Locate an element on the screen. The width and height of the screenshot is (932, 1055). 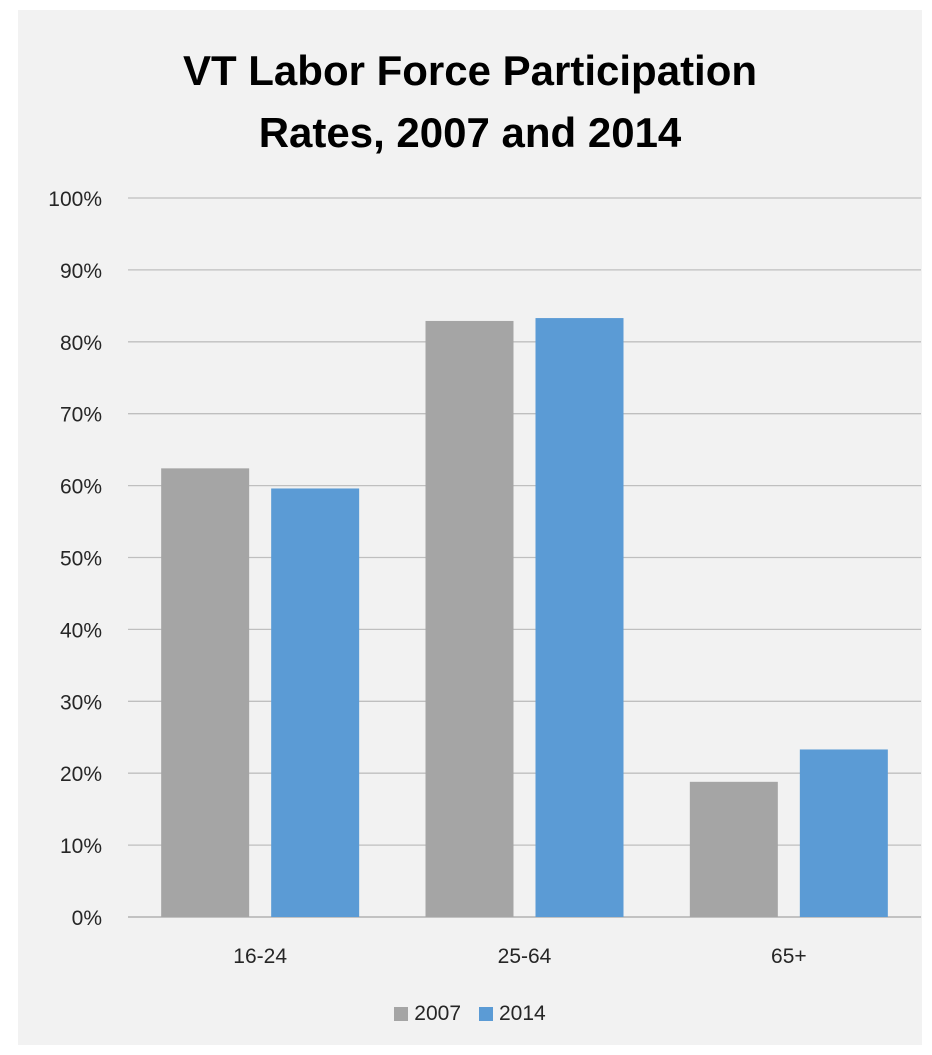
x-tick-label: 65+ is located at coordinates (789, 956).